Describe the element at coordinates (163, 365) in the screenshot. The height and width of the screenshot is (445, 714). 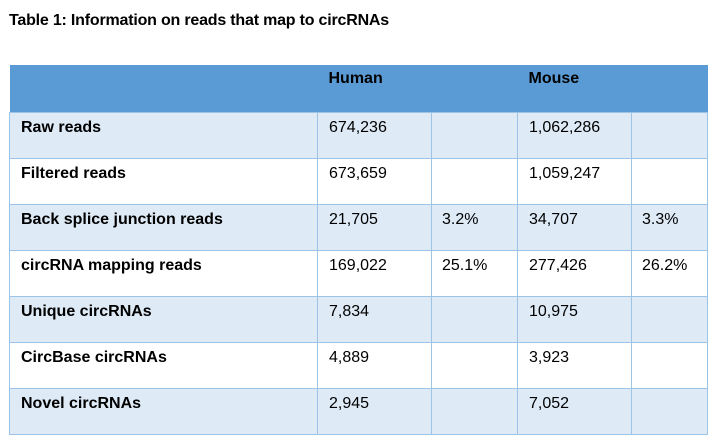
I see `row-label: CircBase circRNAs` at that location.